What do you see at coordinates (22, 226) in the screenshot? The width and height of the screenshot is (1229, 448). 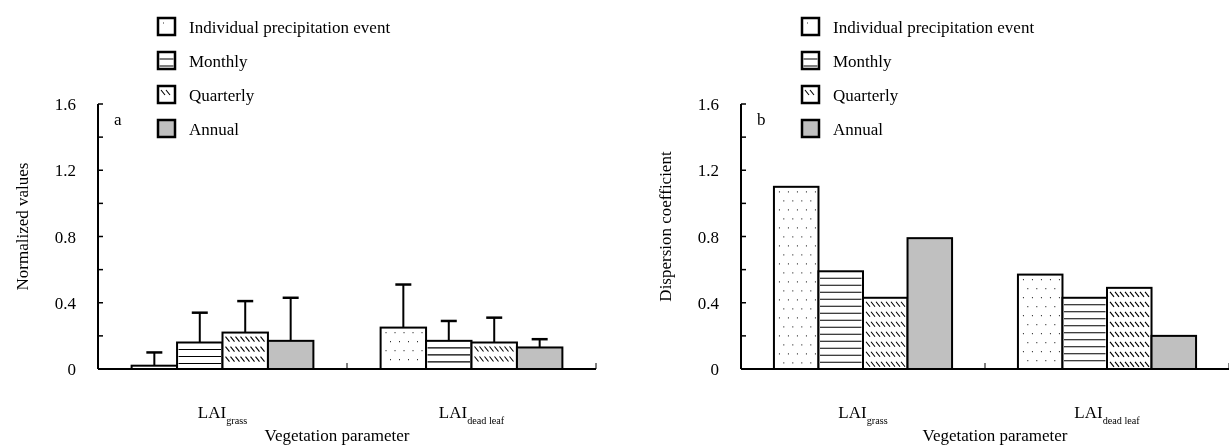 I see `y-axis-title: Normalized values` at bounding box center [22, 226].